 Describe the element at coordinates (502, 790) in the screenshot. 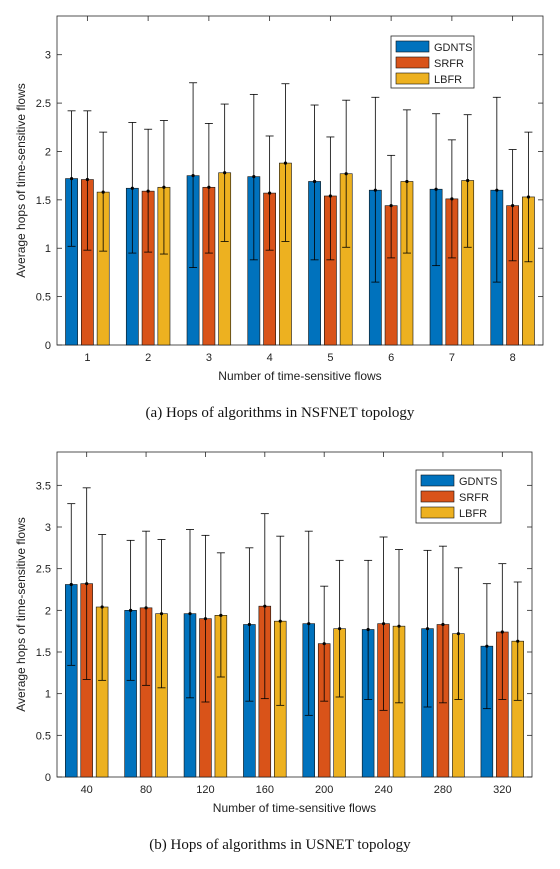

I see `x-tick-label: 320` at that location.